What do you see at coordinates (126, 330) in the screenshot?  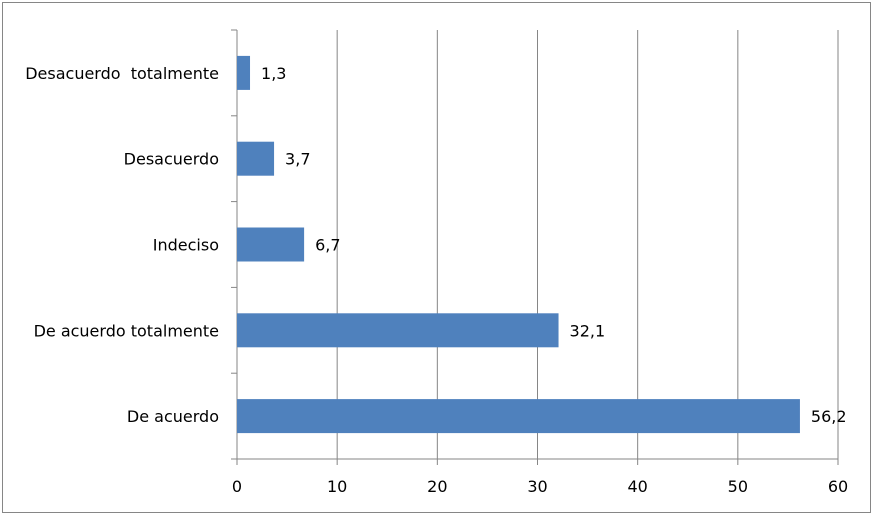 I see `category-label: De acuerdo totalmente` at bounding box center [126, 330].